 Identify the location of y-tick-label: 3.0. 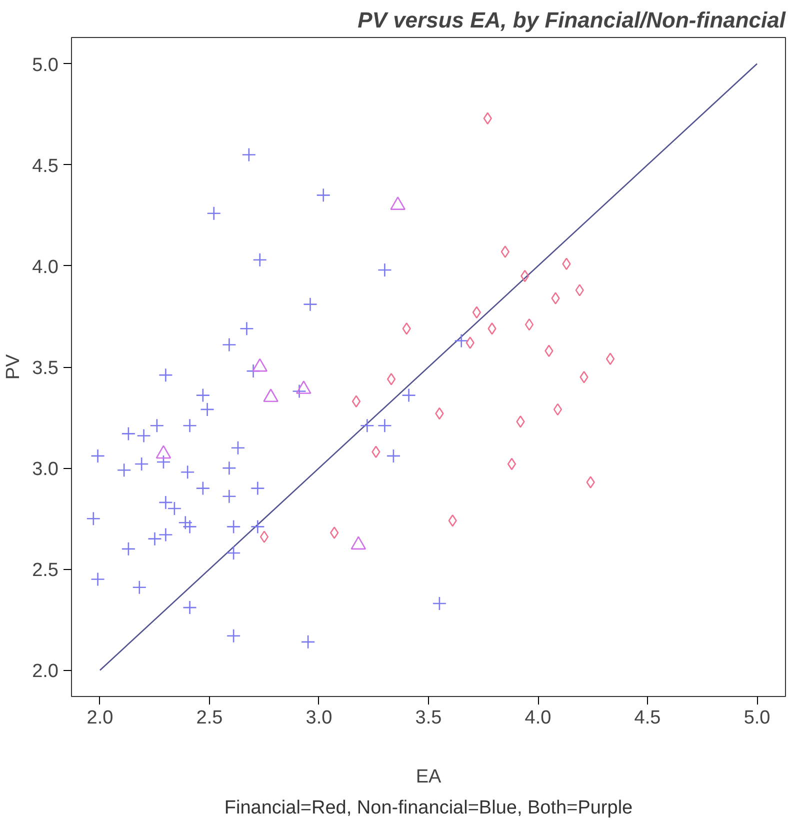
(45, 469).